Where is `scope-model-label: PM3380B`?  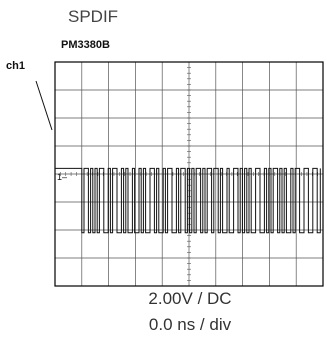
scope-model-label: PM3380B is located at coordinates (85, 45).